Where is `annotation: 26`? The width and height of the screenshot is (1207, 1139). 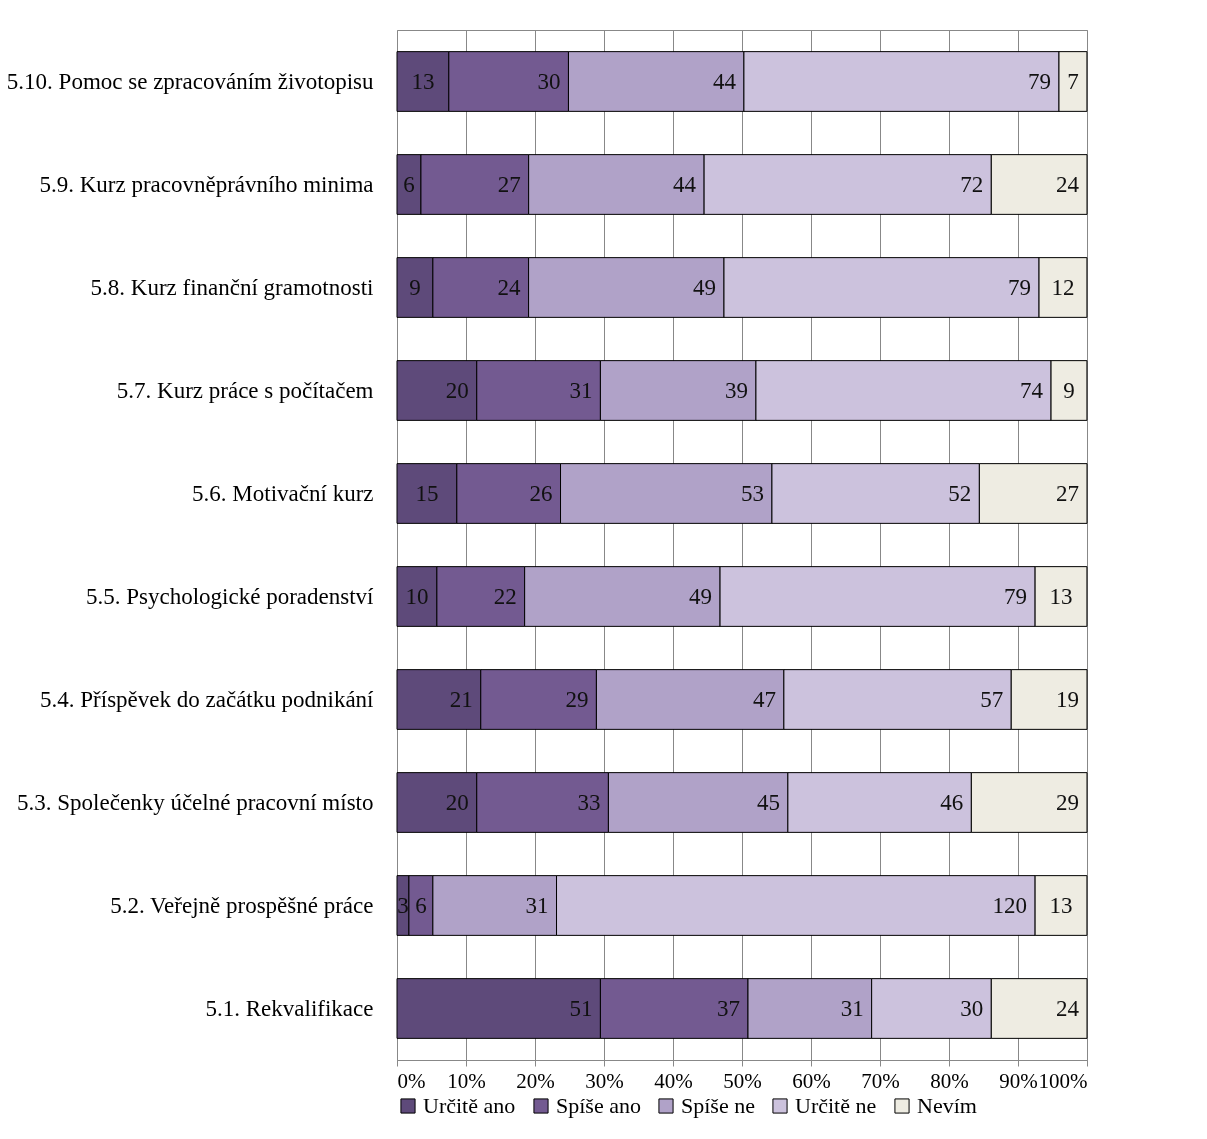
annotation: 26 is located at coordinates (541, 493).